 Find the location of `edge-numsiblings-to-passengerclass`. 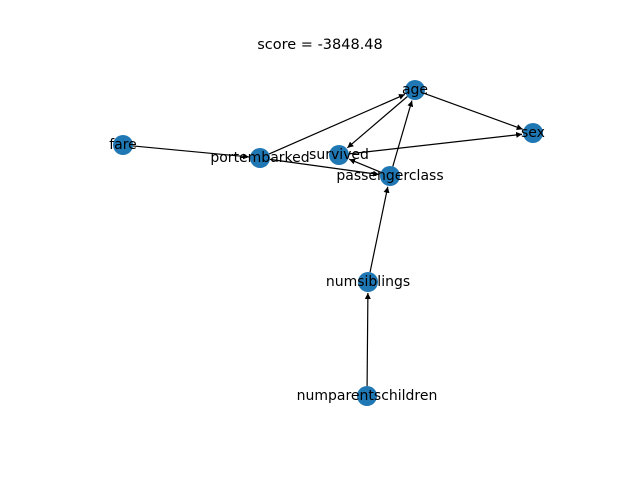

edge-numsiblings-to-passengerclass is located at coordinates (379, 229).